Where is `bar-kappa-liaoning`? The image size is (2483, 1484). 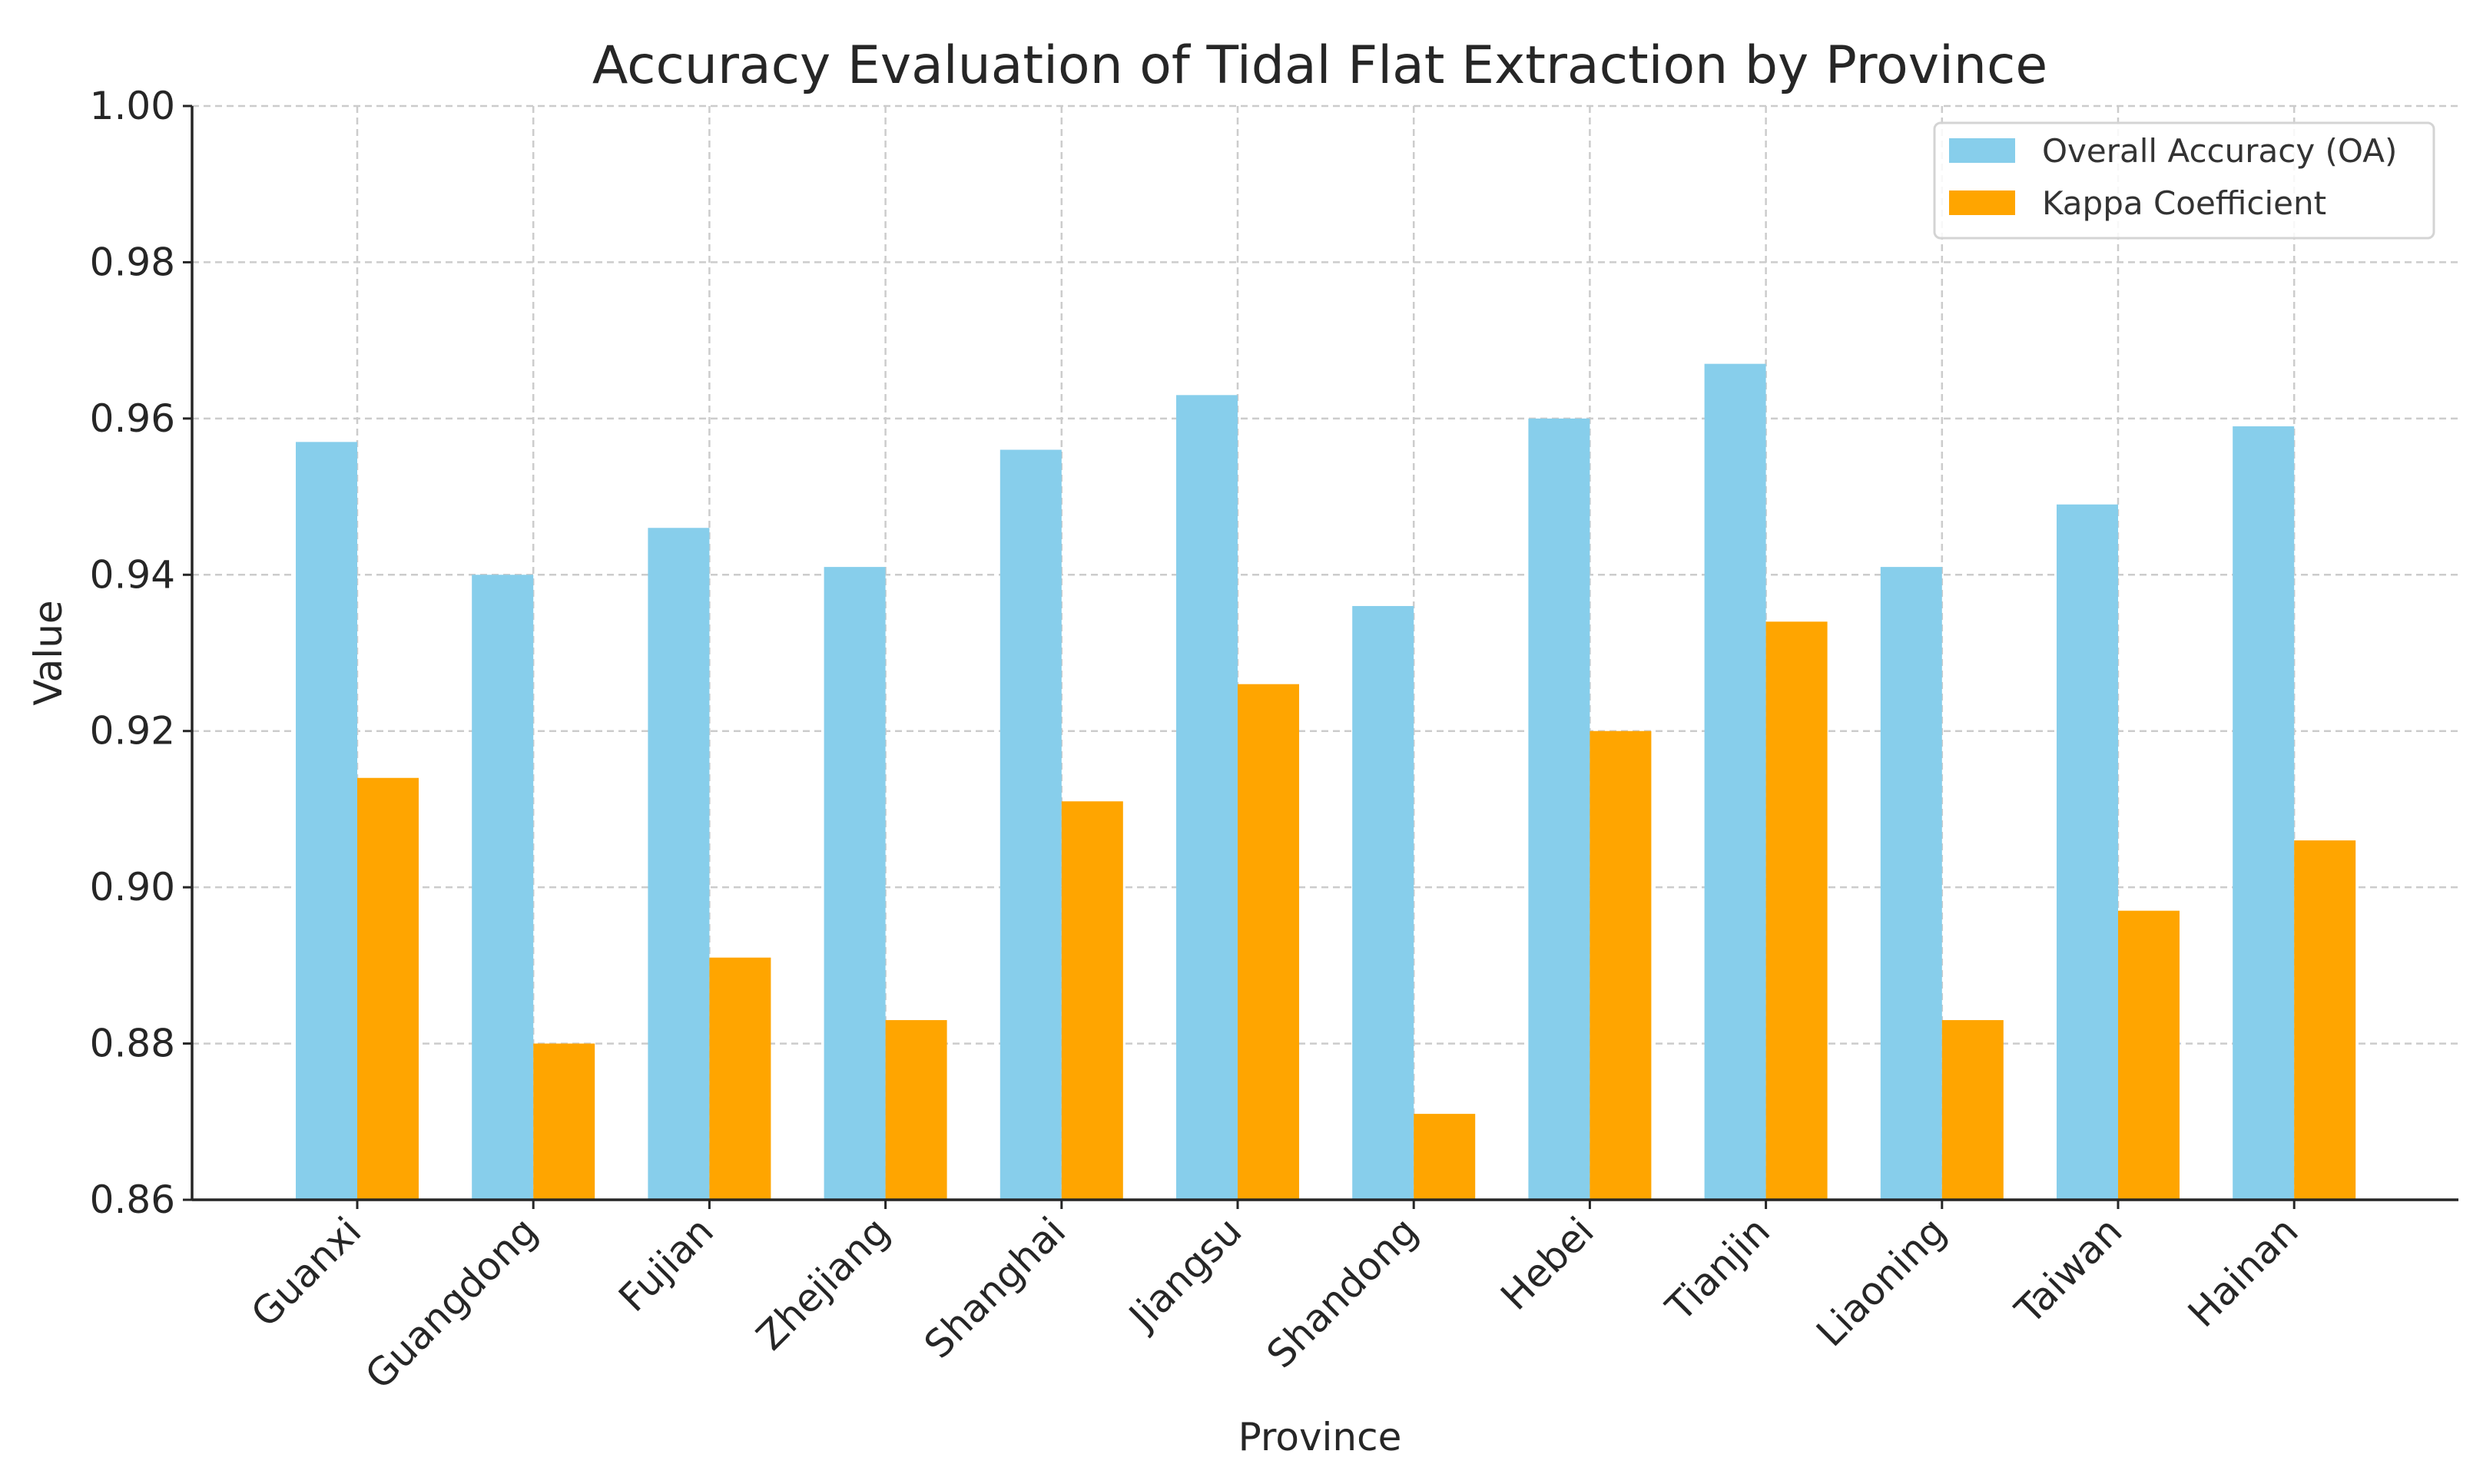
bar-kappa-liaoning is located at coordinates (1973, 1110).